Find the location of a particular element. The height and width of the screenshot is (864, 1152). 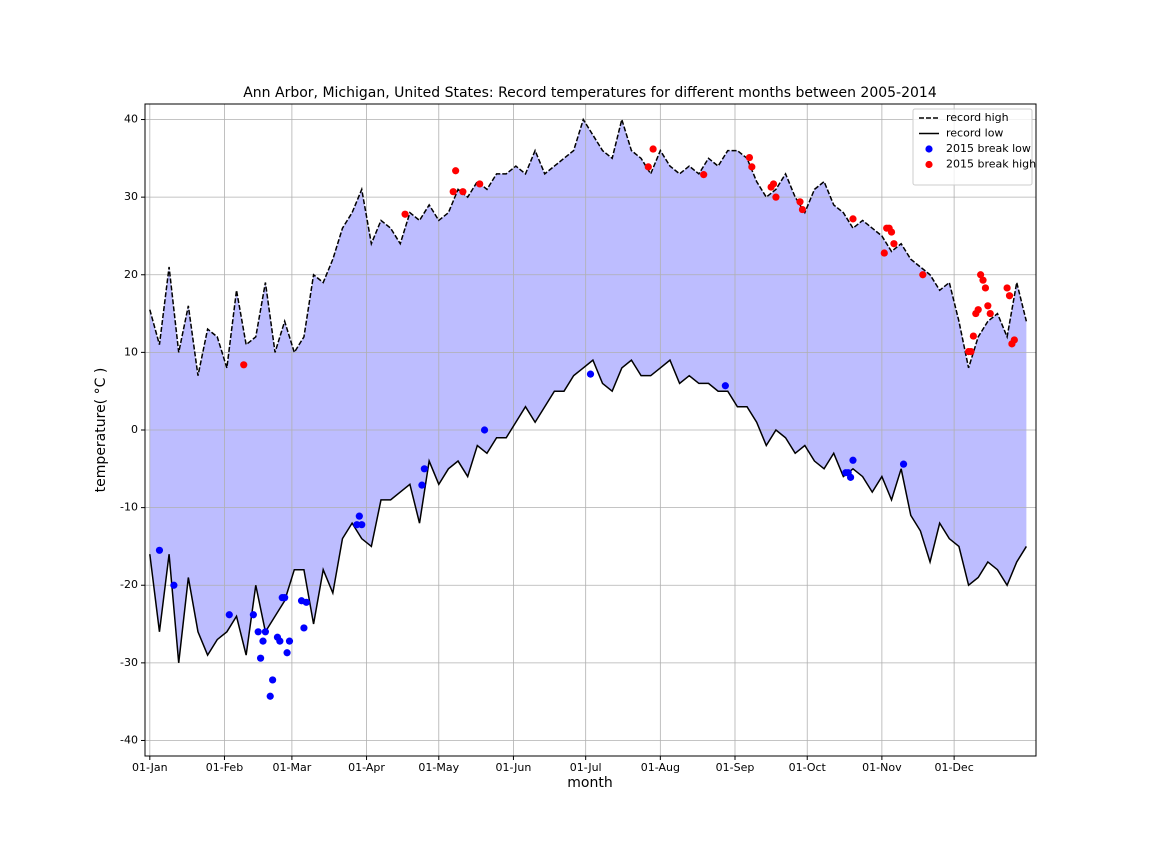

x-tick-label: 01-Jan is located at coordinates (150, 767).